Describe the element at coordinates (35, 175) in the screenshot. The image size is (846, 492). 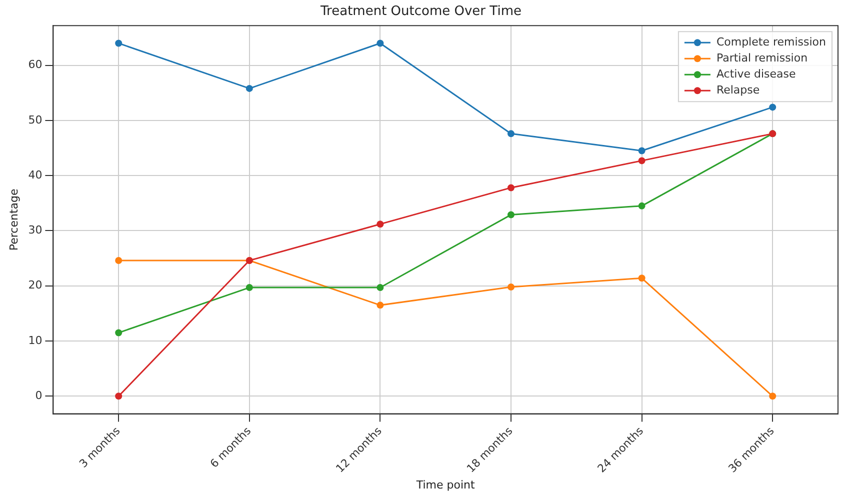
I see `y-tick-label: 40` at that location.